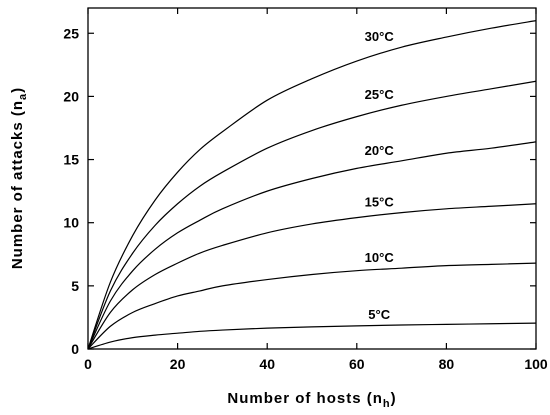 The height and width of the screenshot is (415, 550). Describe the element at coordinates (380, 175) in the screenshot. I see `series-labels: 30°C 25°C 20°C 15°C 10°C 5°C` at that location.